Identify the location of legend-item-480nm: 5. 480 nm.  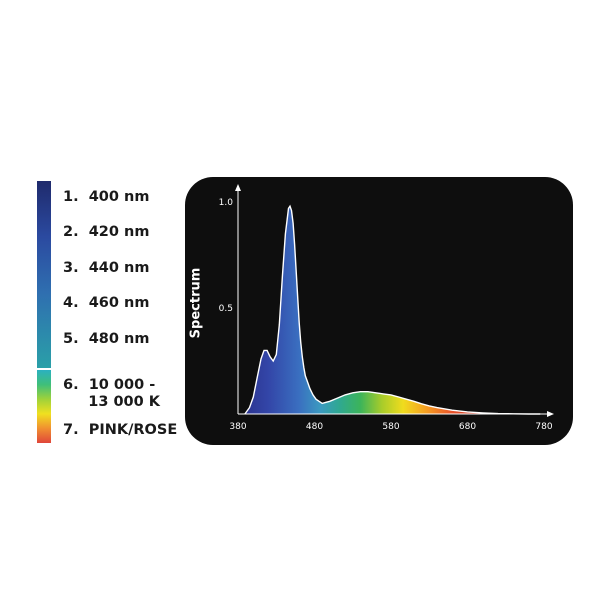
(106, 339).